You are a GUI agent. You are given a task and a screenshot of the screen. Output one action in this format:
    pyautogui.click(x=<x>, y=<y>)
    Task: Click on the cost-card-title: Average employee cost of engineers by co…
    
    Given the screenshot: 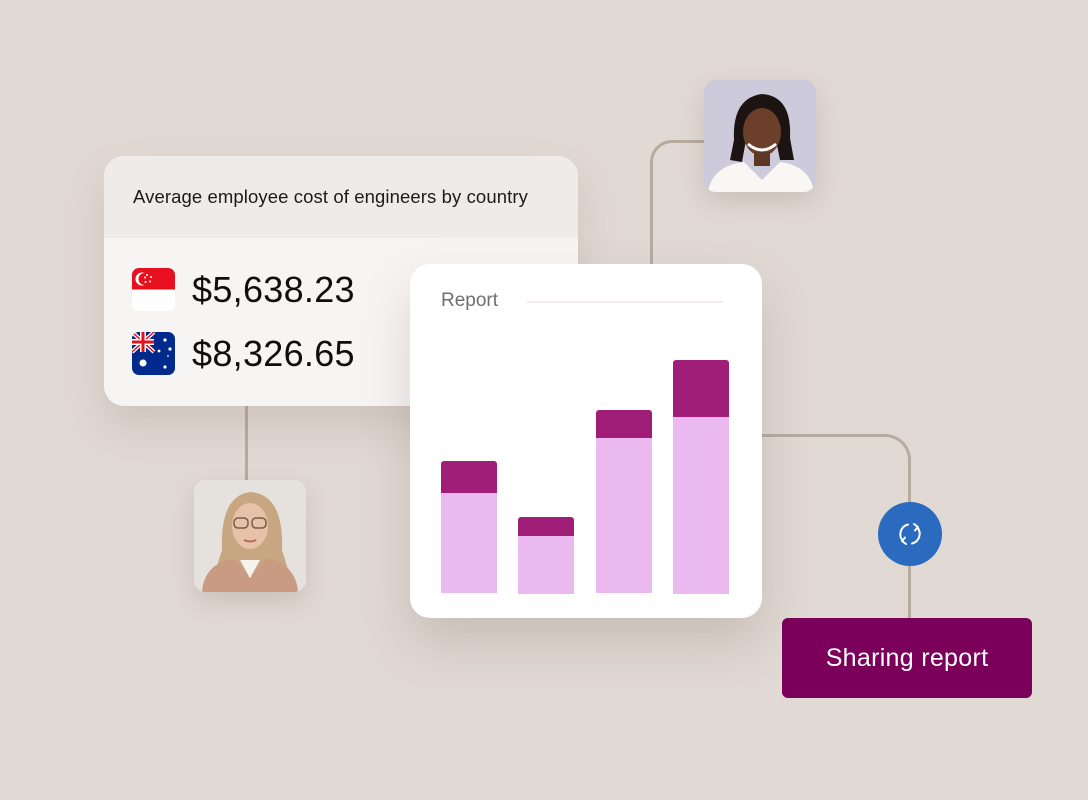 What is the action you would take?
    pyautogui.click(x=330, y=196)
    